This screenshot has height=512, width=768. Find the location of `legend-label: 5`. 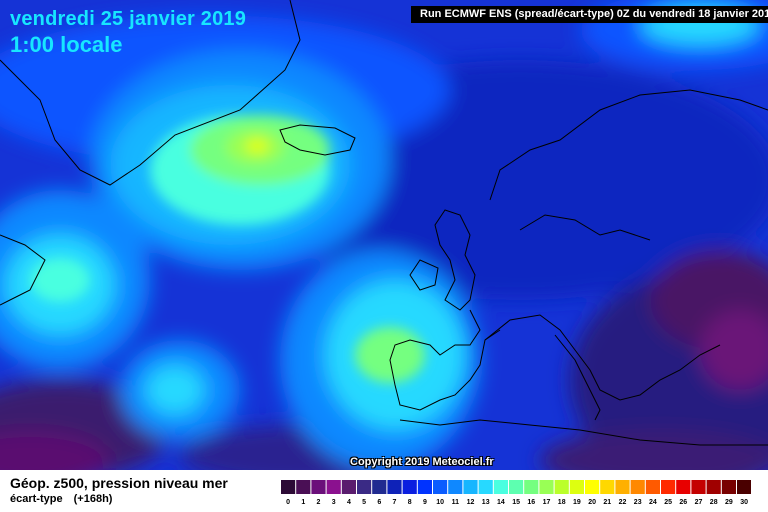

legend-label: 5 is located at coordinates (364, 502).